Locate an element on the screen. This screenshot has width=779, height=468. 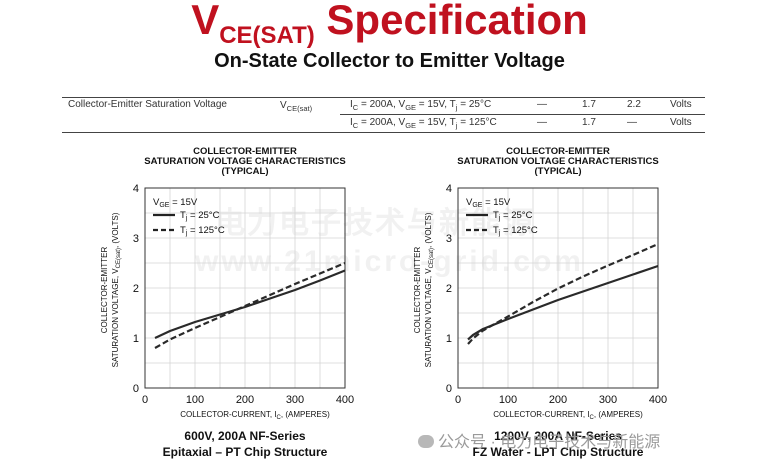
wechat-icon is located at coordinates (426, 441).